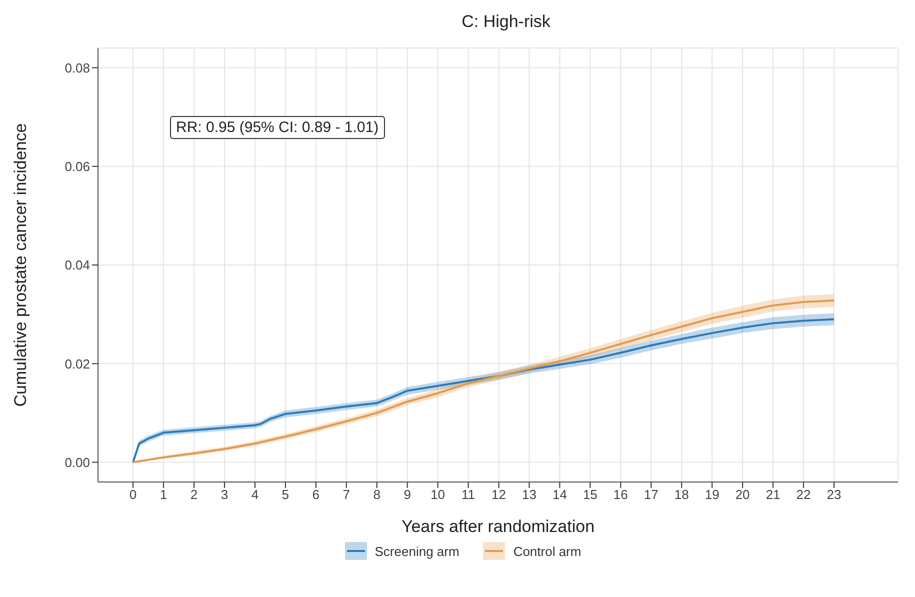 The image size is (915, 597). Describe the element at coordinates (499, 494) in the screenshot. I see `x-tick-label: 12` at that location.